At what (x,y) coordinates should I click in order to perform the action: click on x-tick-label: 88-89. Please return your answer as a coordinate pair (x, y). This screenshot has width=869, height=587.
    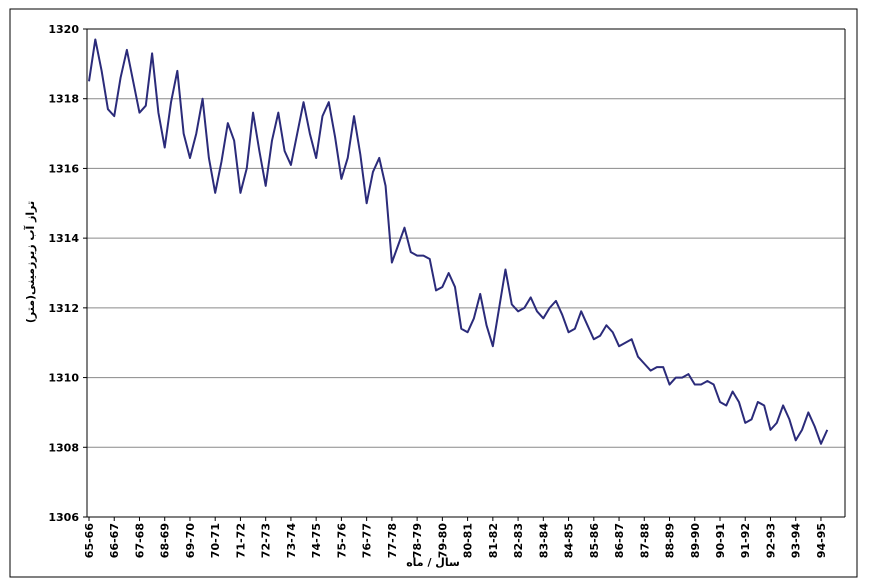
    Looking at the image, I should click on (670, 540).